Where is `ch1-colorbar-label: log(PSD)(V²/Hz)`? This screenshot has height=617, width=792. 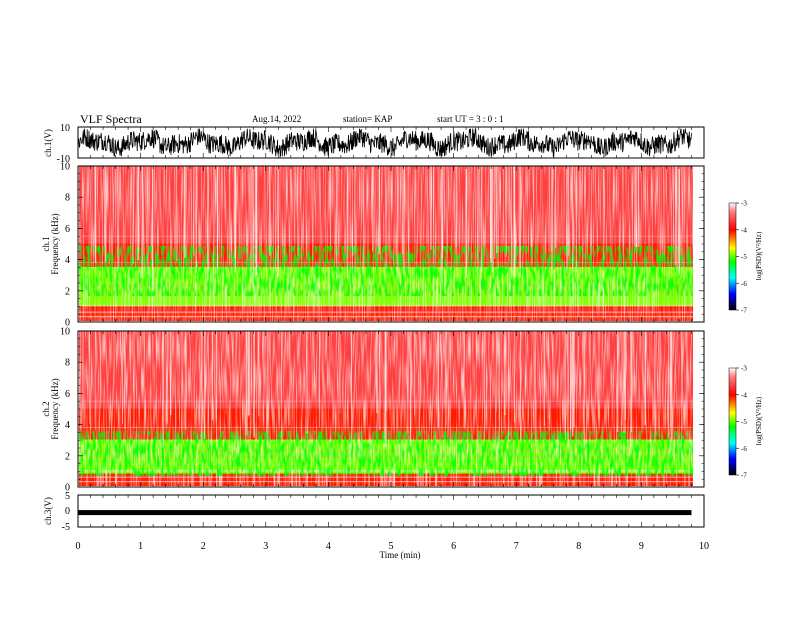 ch1-colorbar-label: log(PSD)(V²/Hz) is located at coordinates (759, 255).